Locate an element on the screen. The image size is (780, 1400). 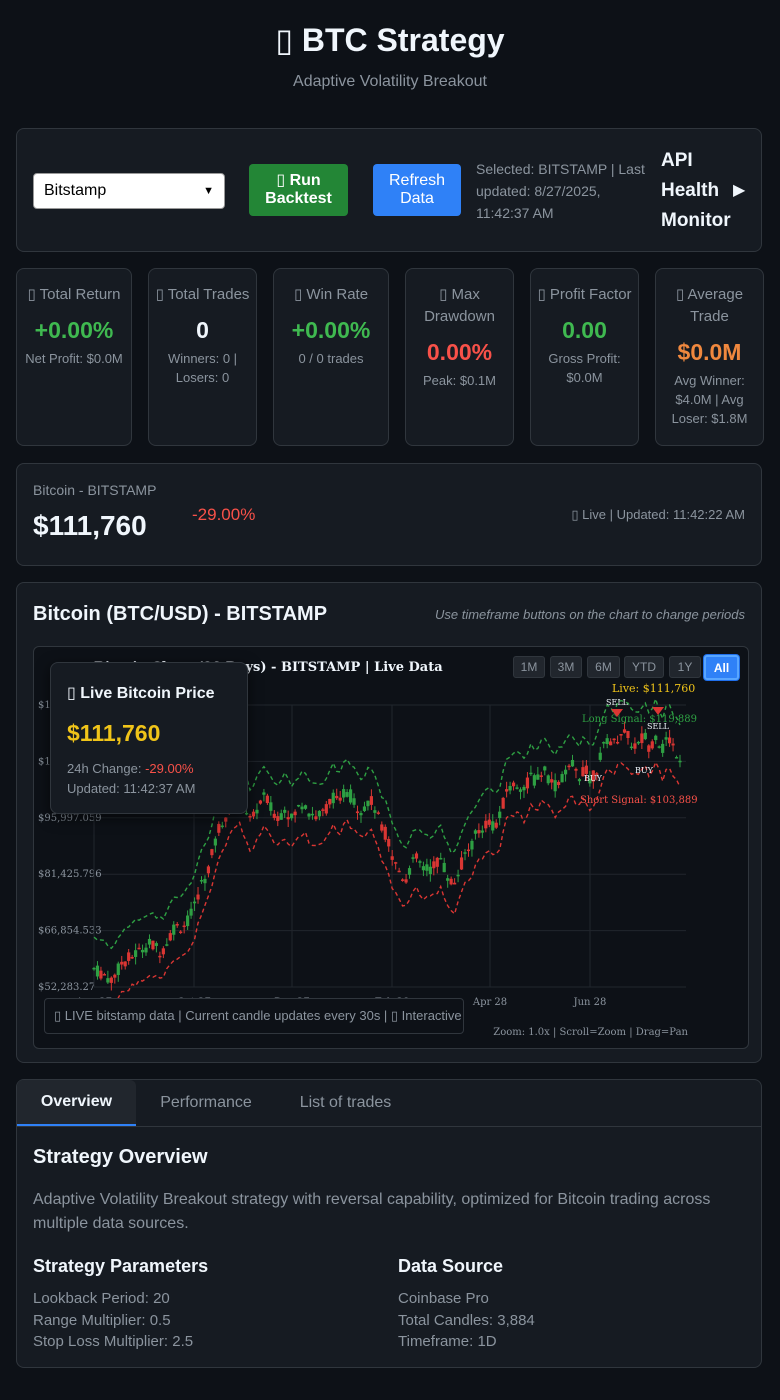
y-tick-label: $81,425.796 is located at coordinates (70, 874).